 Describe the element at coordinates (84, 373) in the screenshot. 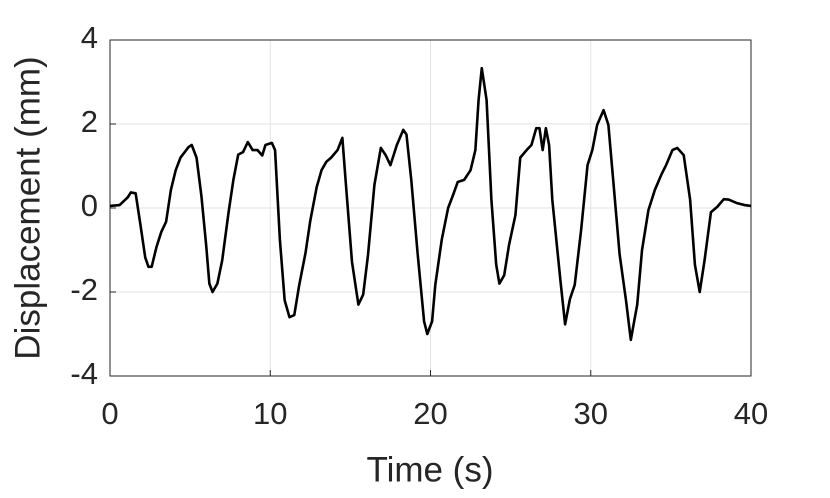

I see `y-tick-label: -4` at that location.